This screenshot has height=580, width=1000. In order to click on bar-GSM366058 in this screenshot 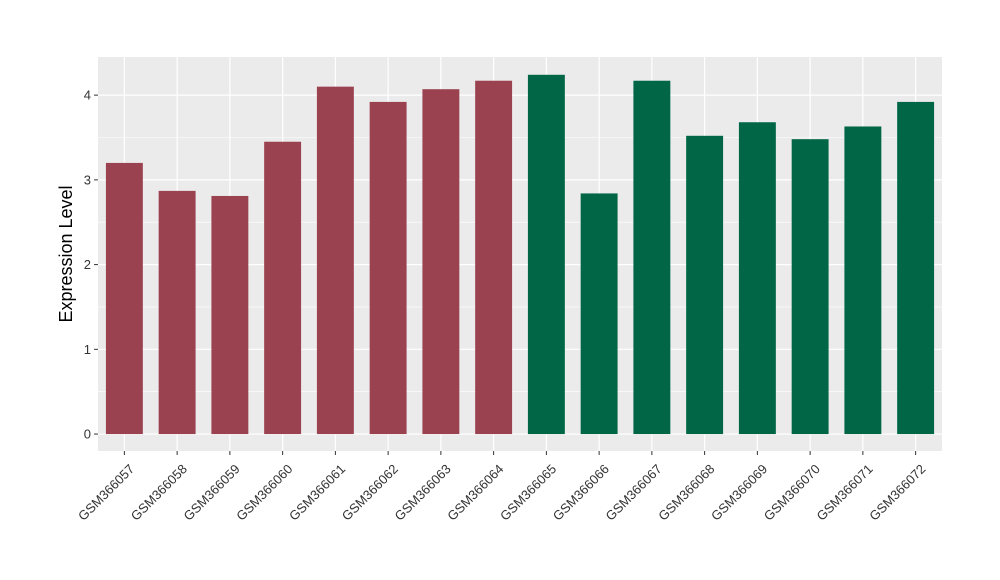, I will do `click(177, 312)`.